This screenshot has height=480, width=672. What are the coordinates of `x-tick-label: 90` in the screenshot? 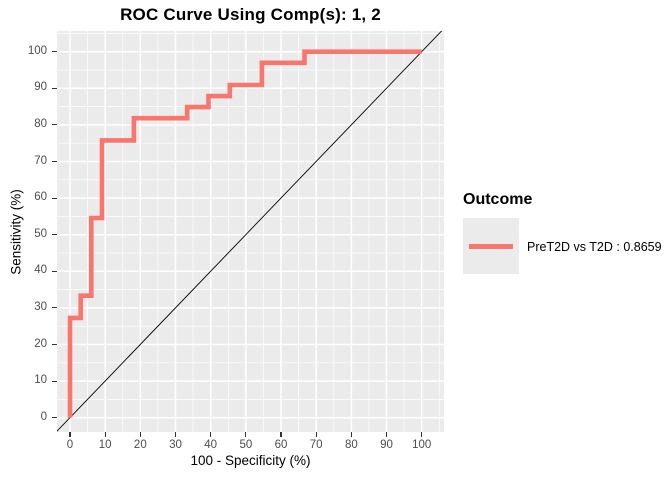 It's located at (386, 445).